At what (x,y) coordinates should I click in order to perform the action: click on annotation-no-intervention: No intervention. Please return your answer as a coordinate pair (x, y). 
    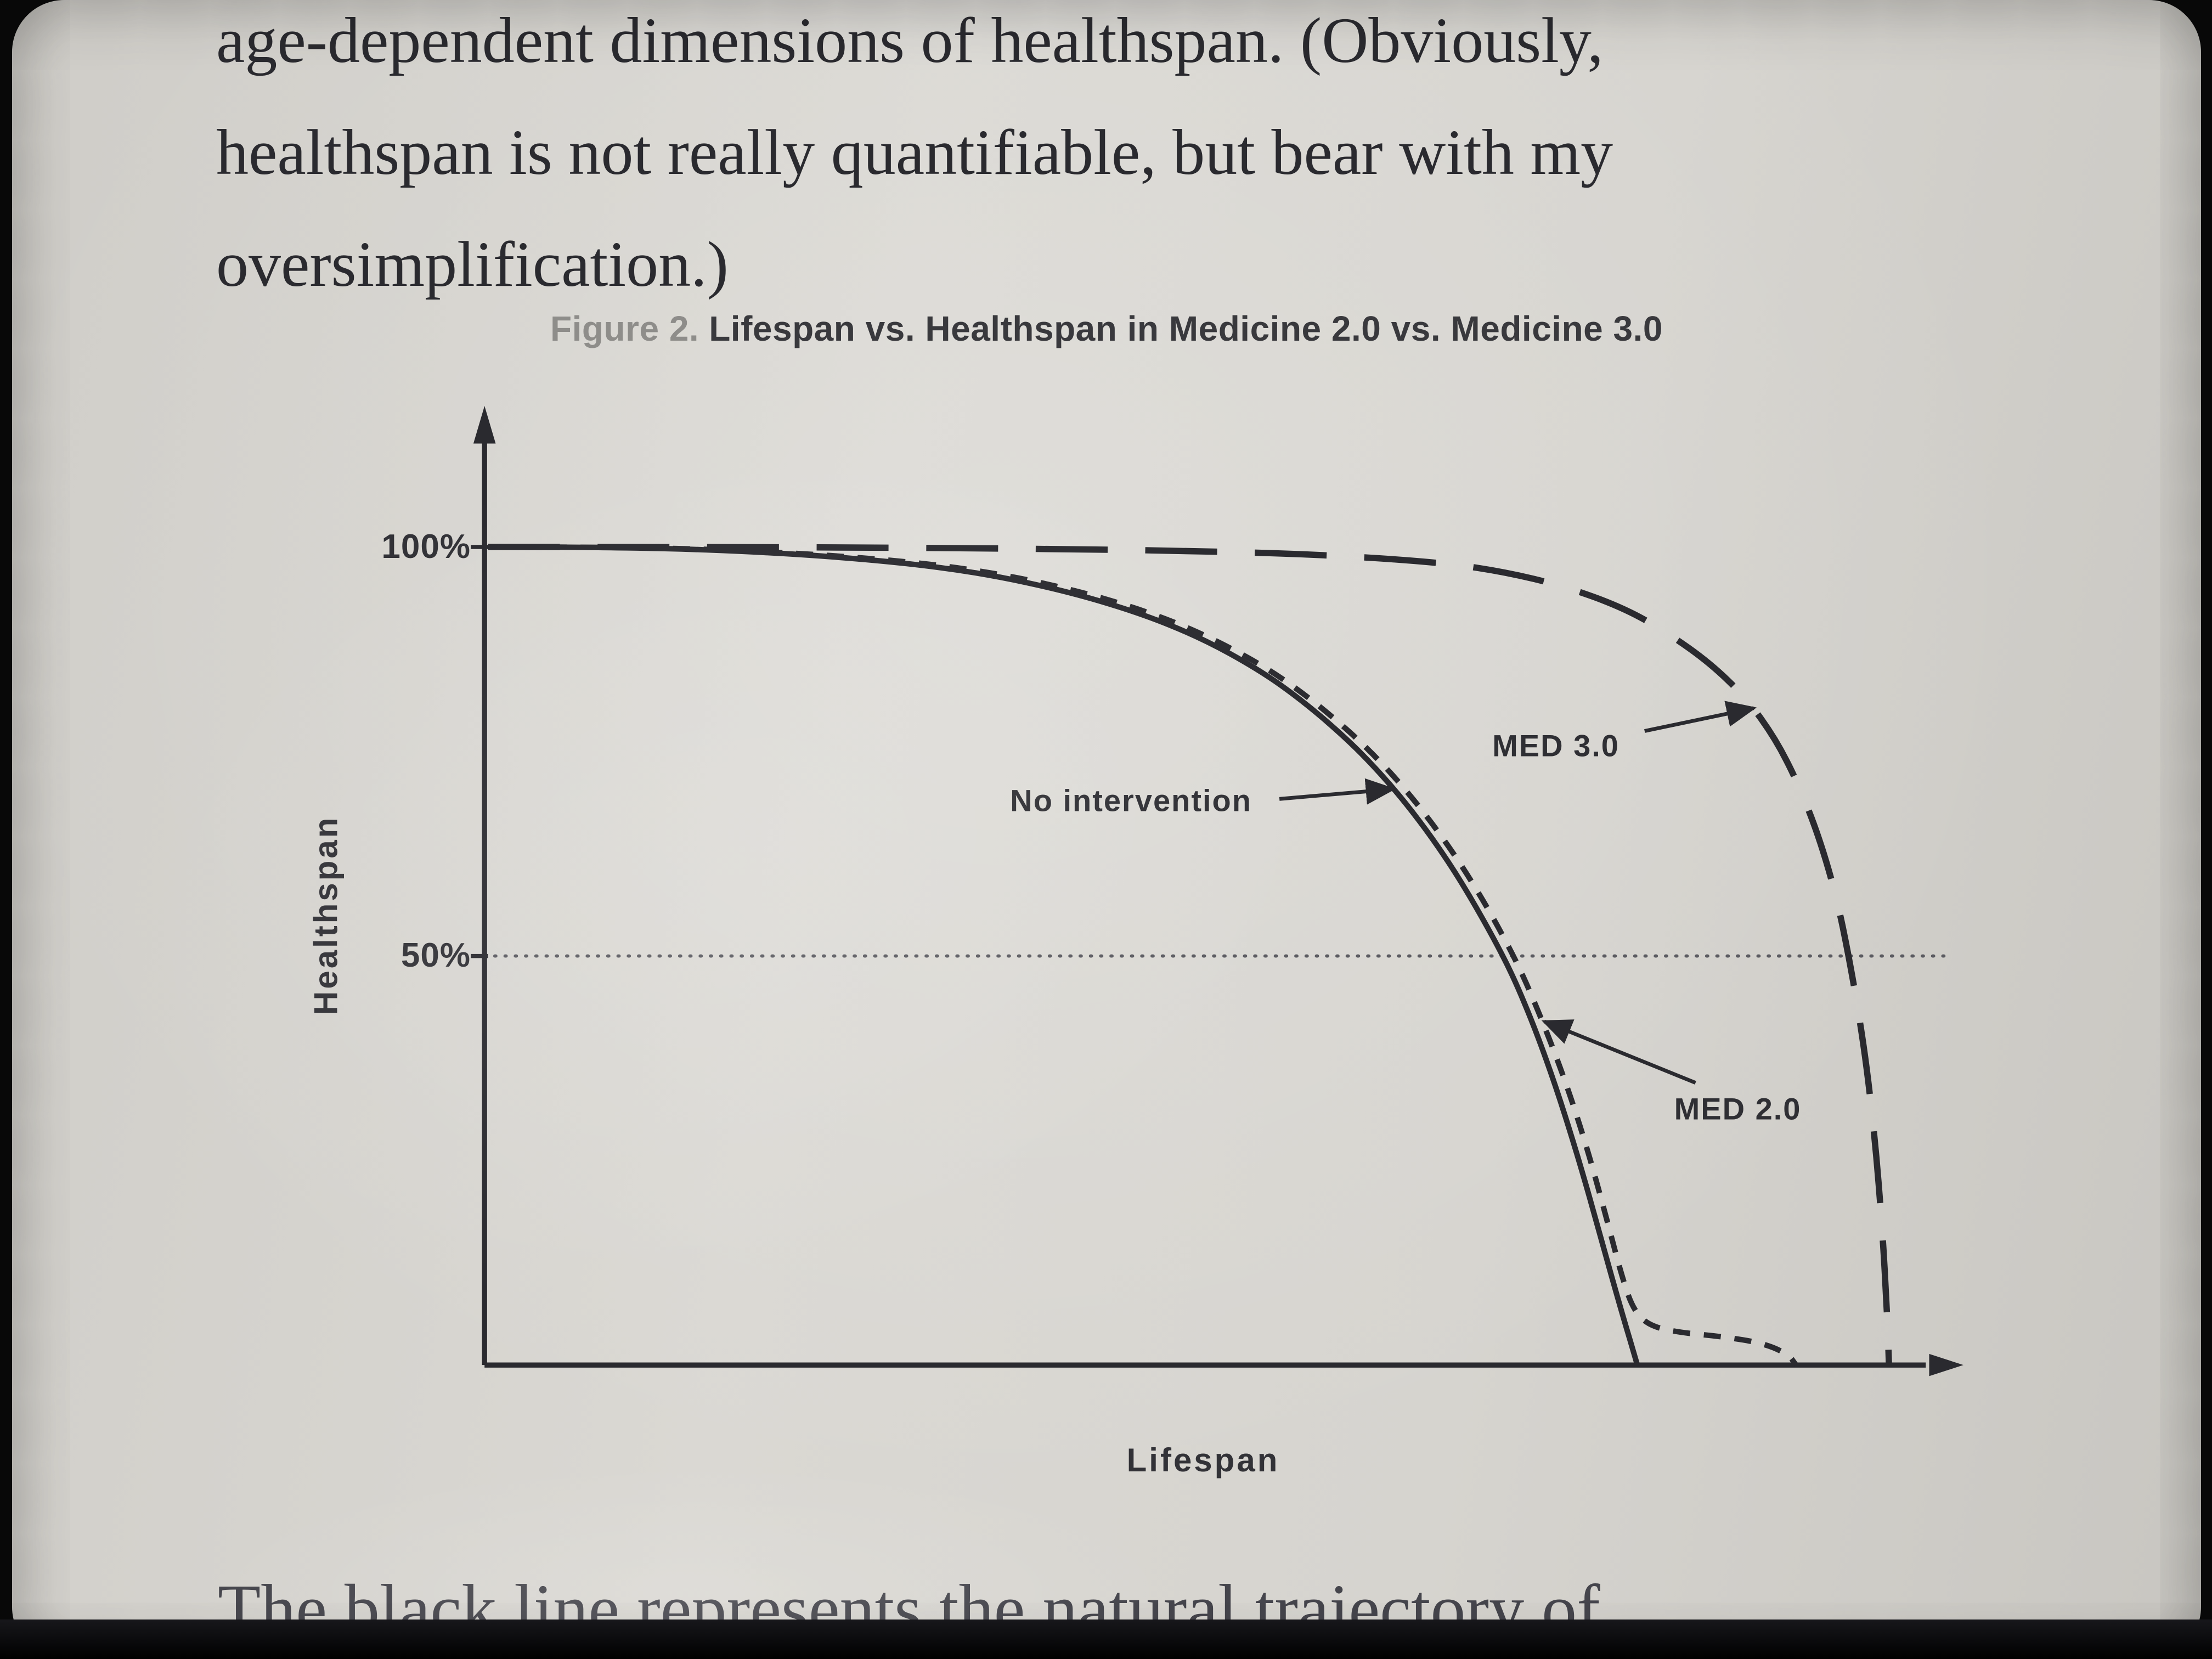
    Looking at the image, I should click on (1131, 801).